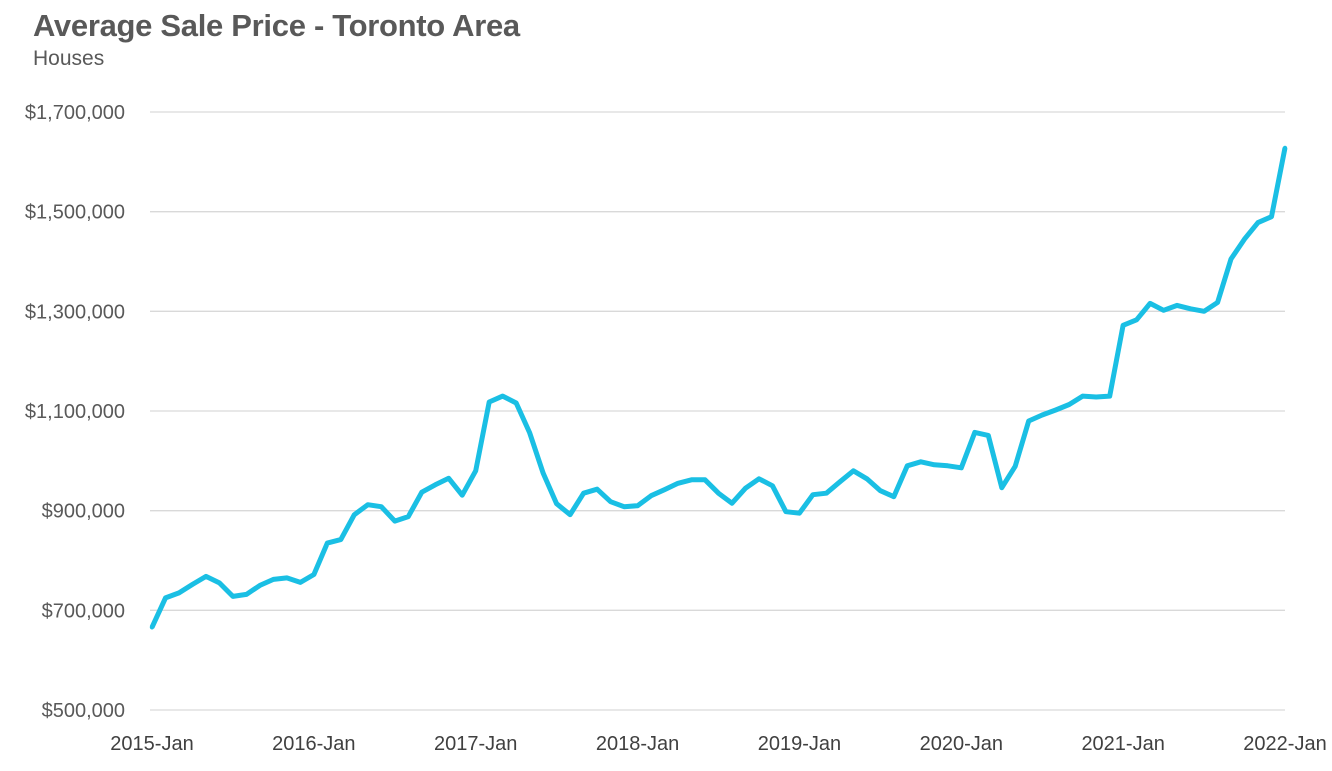 This screenshot has height=771, width=1332. What do you see at coordinates (83, 611) in the screenshot?
I see `y-tick-label: $700,000` at bounding box center [83, 611].